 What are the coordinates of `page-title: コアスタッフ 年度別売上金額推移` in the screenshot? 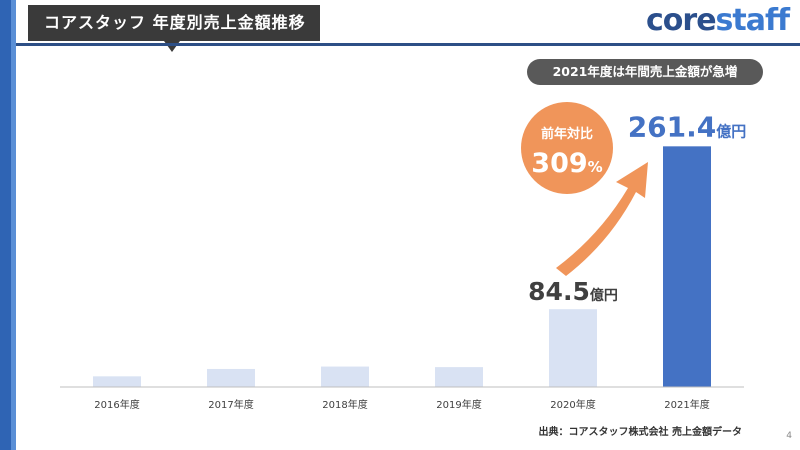 It's located at (174, 23).